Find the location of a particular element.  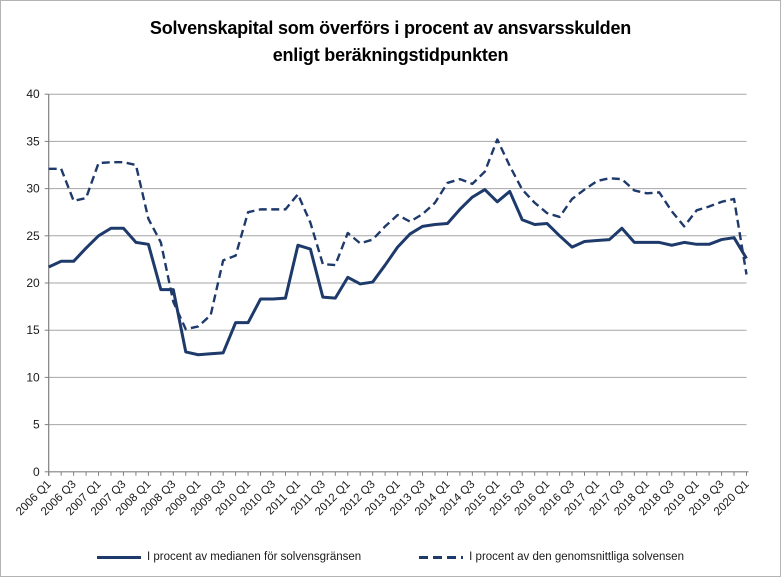

y-axis-label: 15 is located at coordinates (33, 330).